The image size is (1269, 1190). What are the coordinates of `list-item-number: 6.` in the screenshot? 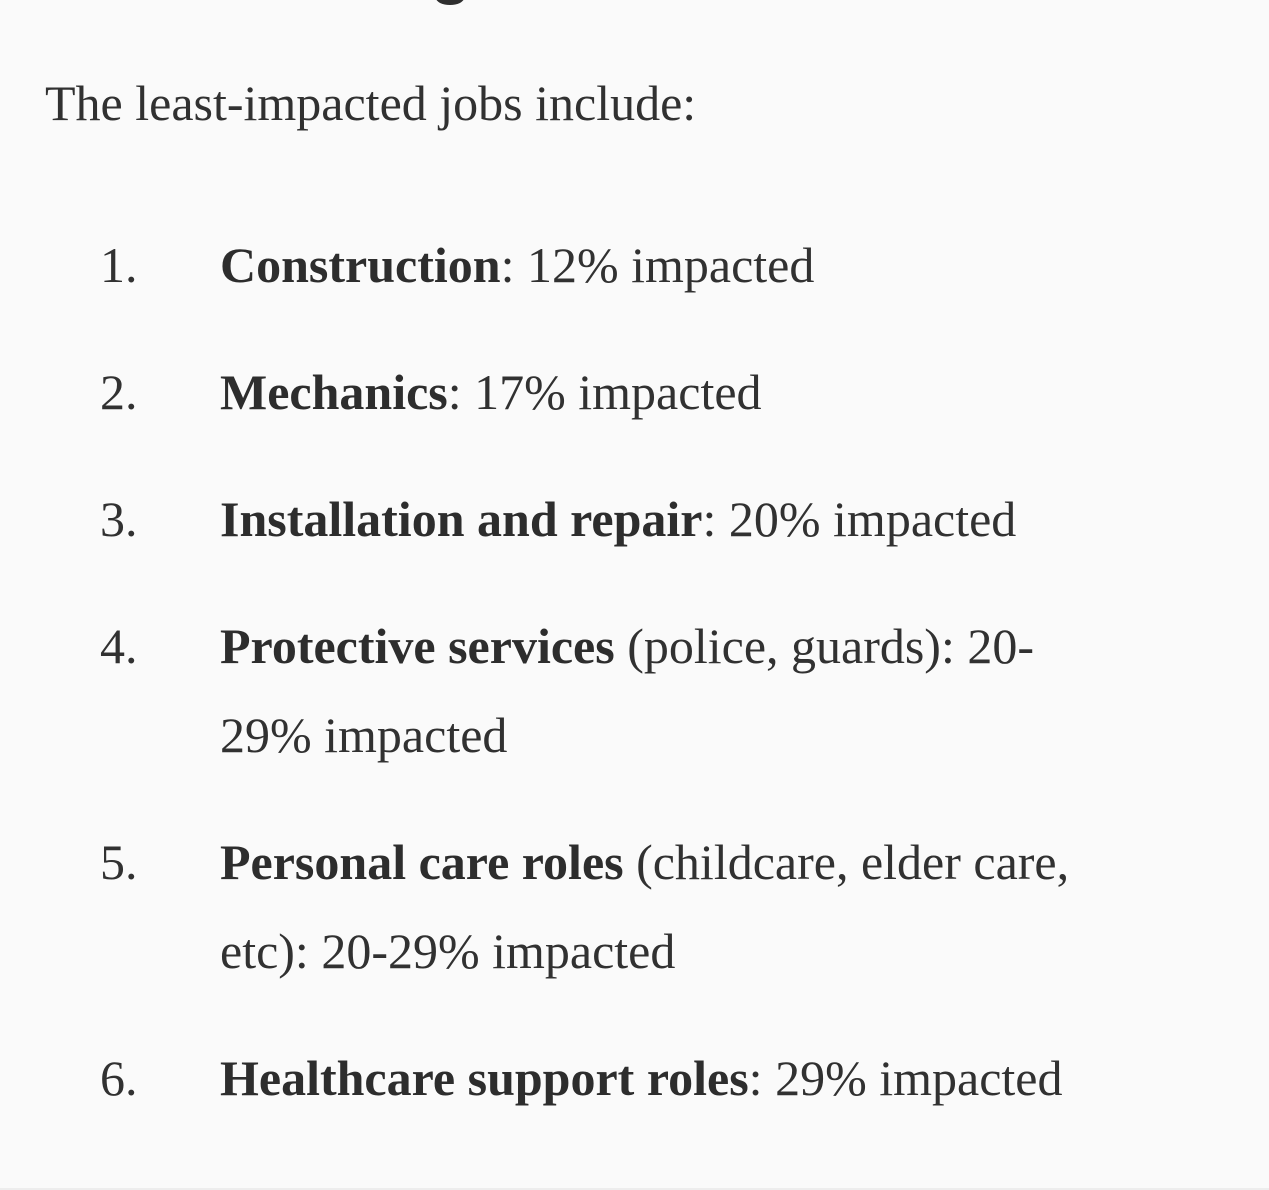 It's located at (119, 1078).